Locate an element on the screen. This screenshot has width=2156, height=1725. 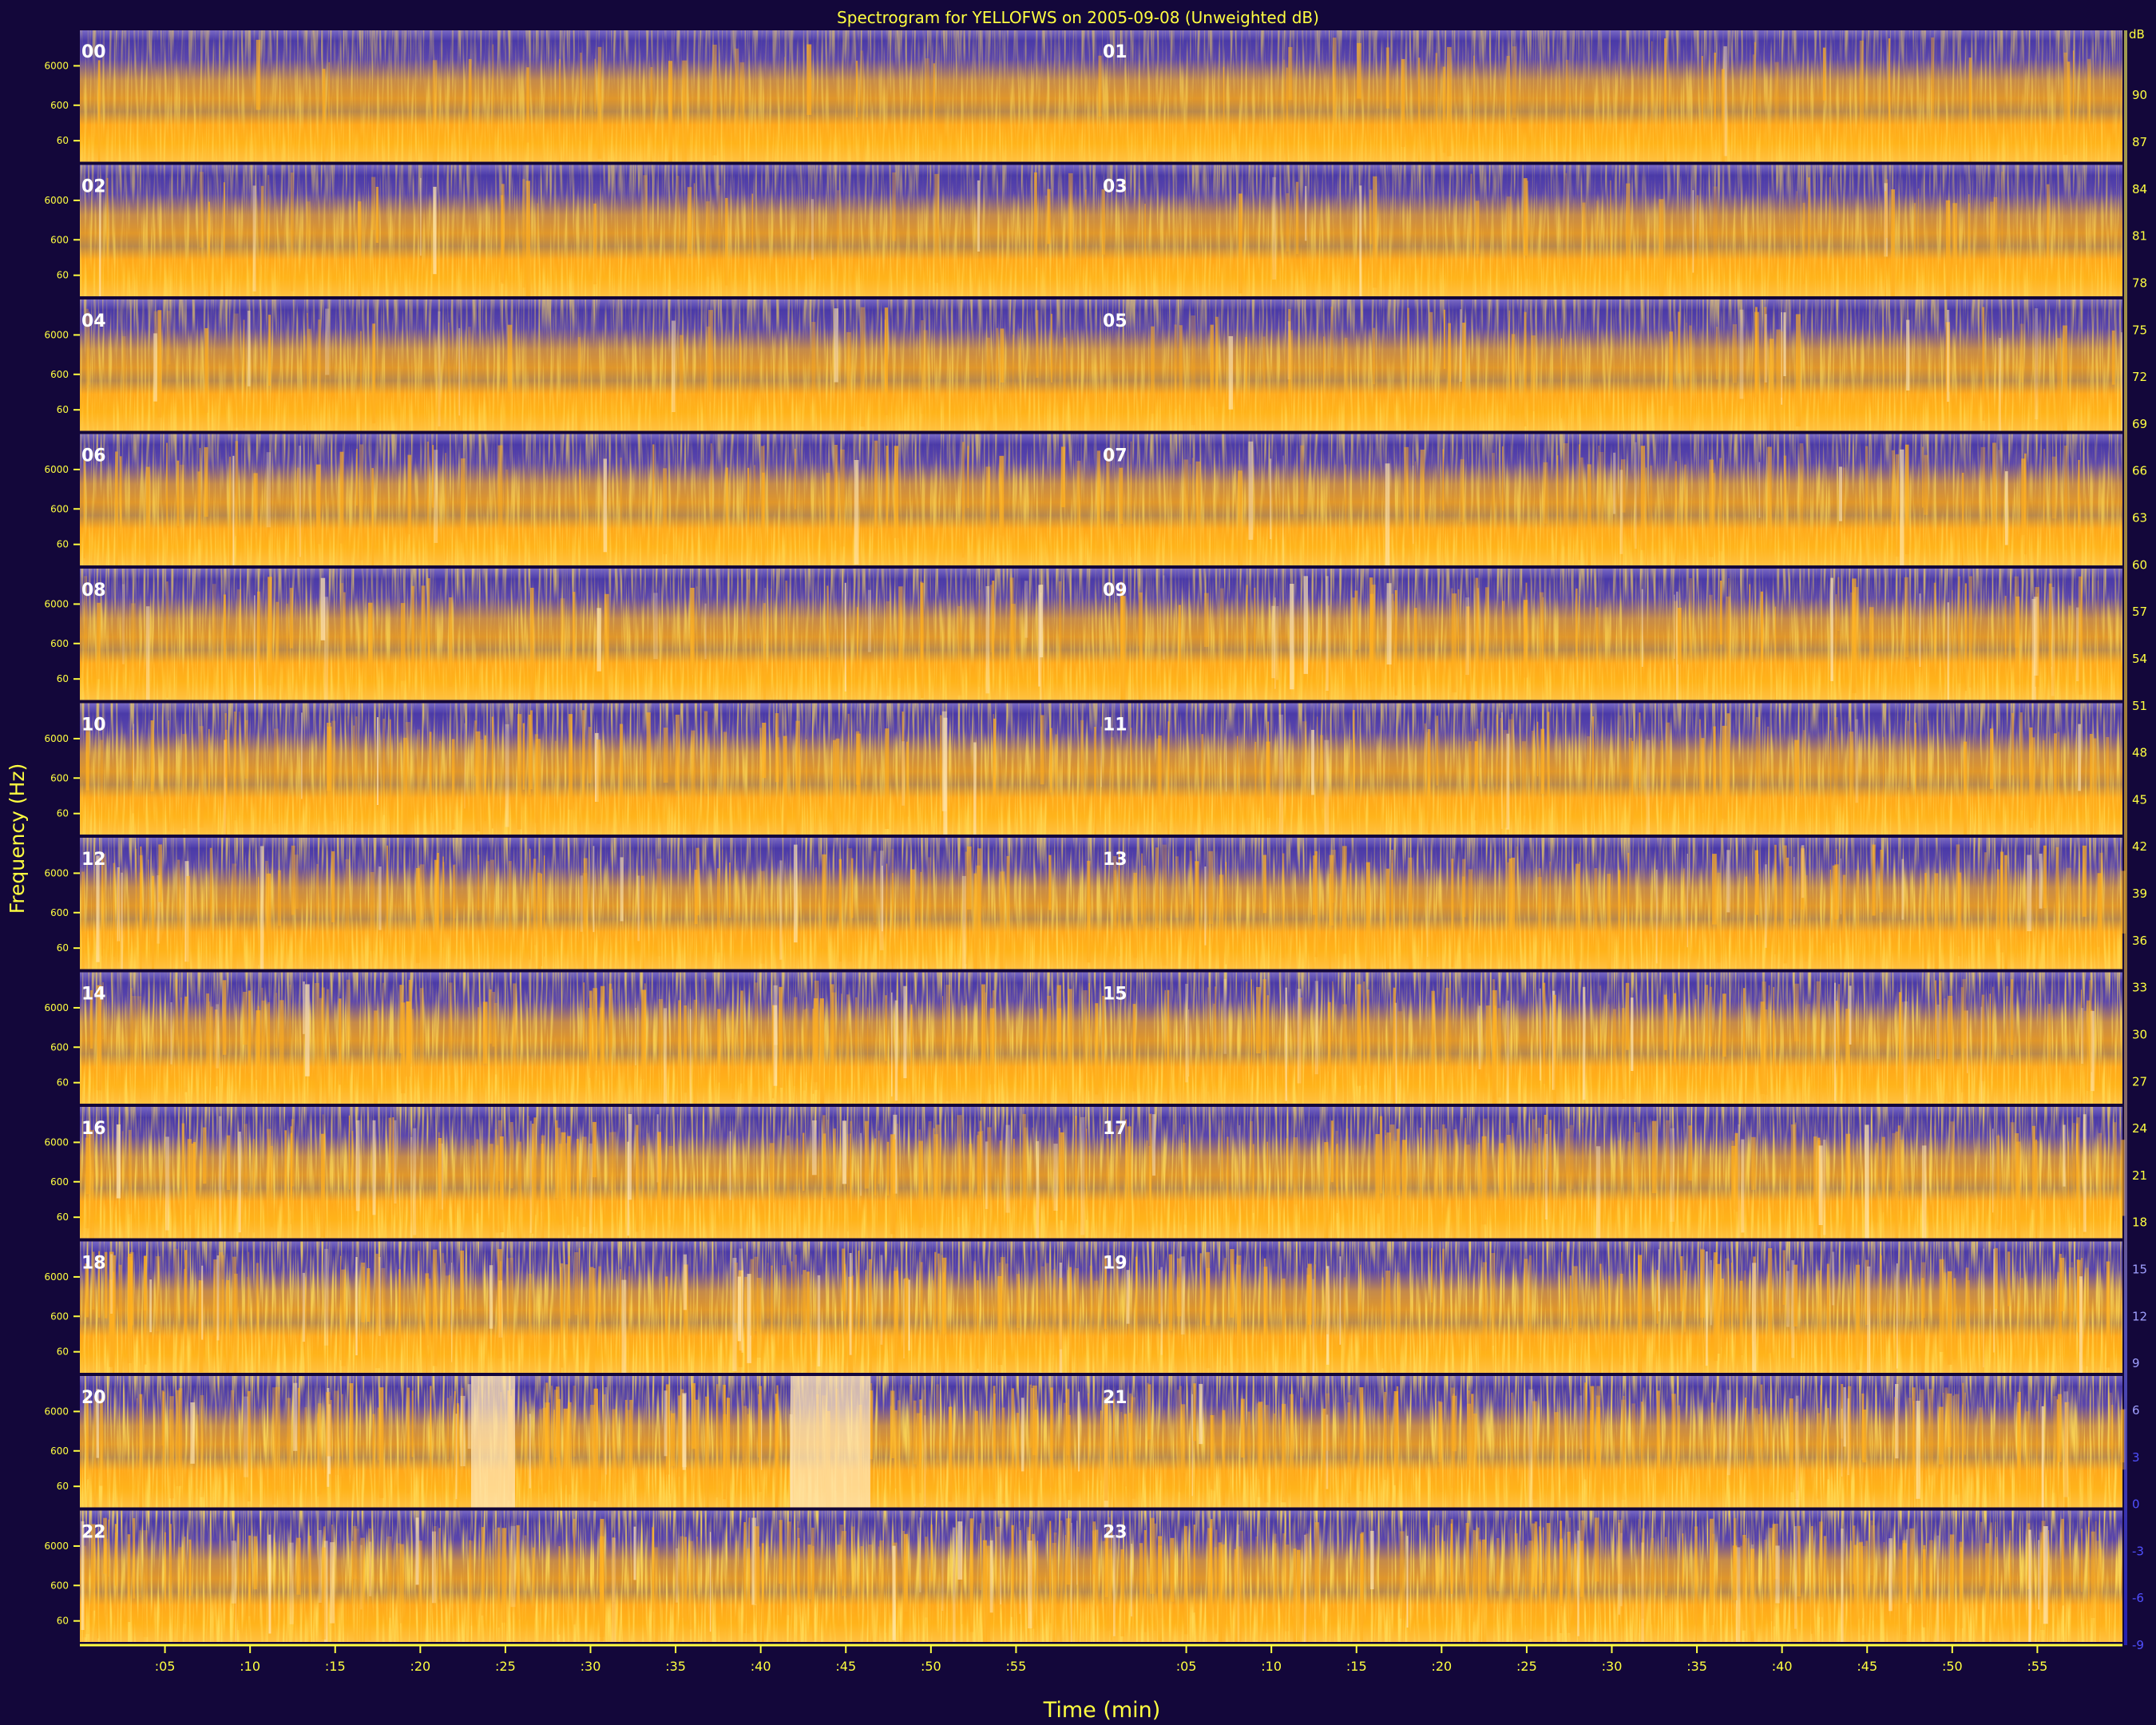
noise-burst is located at coordinates (493, 1442).